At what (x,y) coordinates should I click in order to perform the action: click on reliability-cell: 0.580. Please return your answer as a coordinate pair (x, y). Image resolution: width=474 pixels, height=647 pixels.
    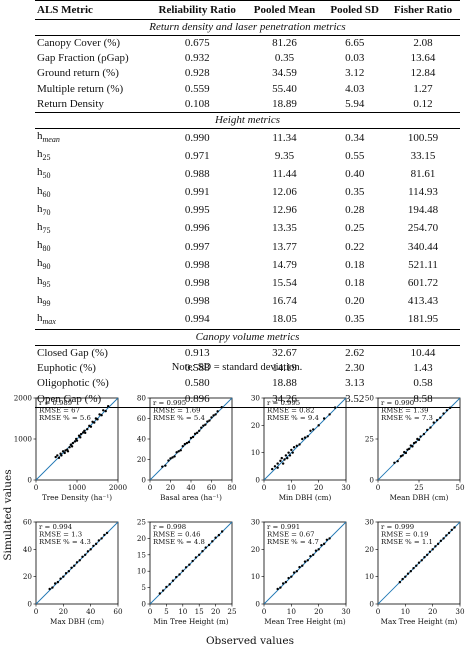
    Looking at the image, I should click on (197, 383).